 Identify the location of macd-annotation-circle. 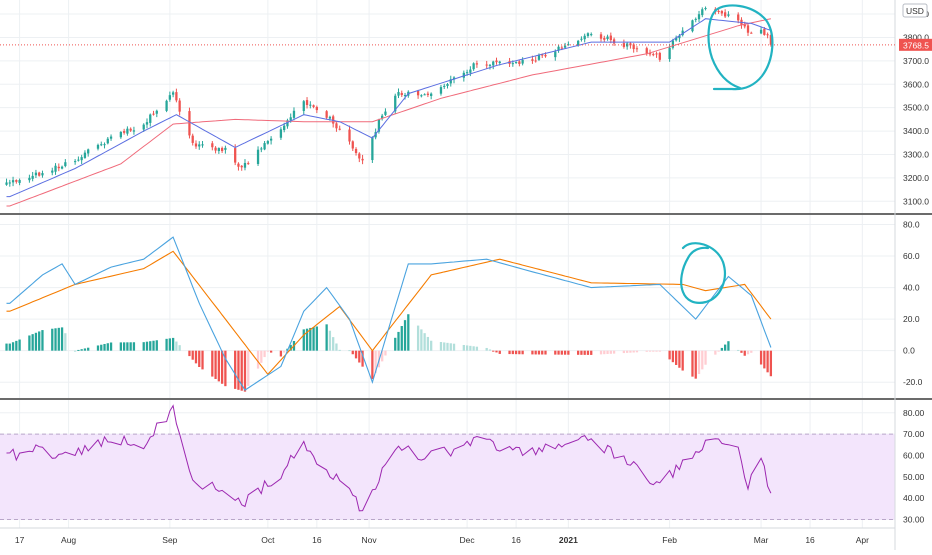
(703, 273).